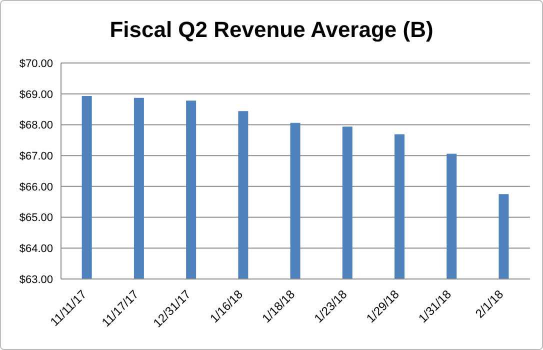 The width and height of the screenshot is (543, 350). What do you see at coordinates (271, 30) in the screenshot?
I see `chart-title: Fiscal Q2 Revenue Average (B)` at bounding box center [271, 30].